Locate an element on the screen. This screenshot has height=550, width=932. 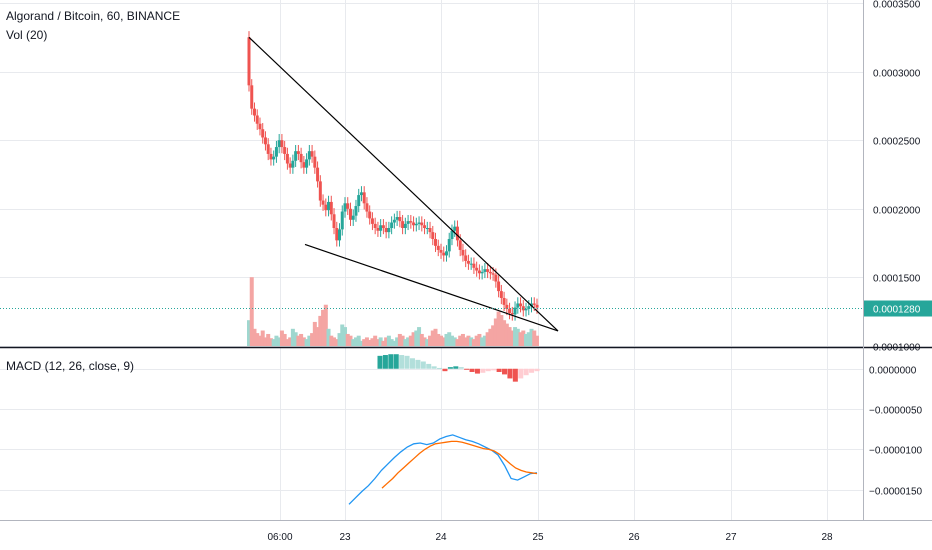
time-axis: 06:00 23 24 25 26 27 28 is located at coordinates (550, 537).